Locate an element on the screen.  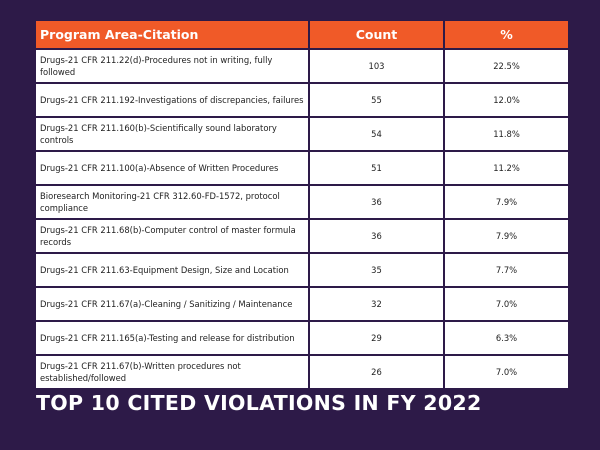
count-cell: 35 is located at coordinates (376, 270).